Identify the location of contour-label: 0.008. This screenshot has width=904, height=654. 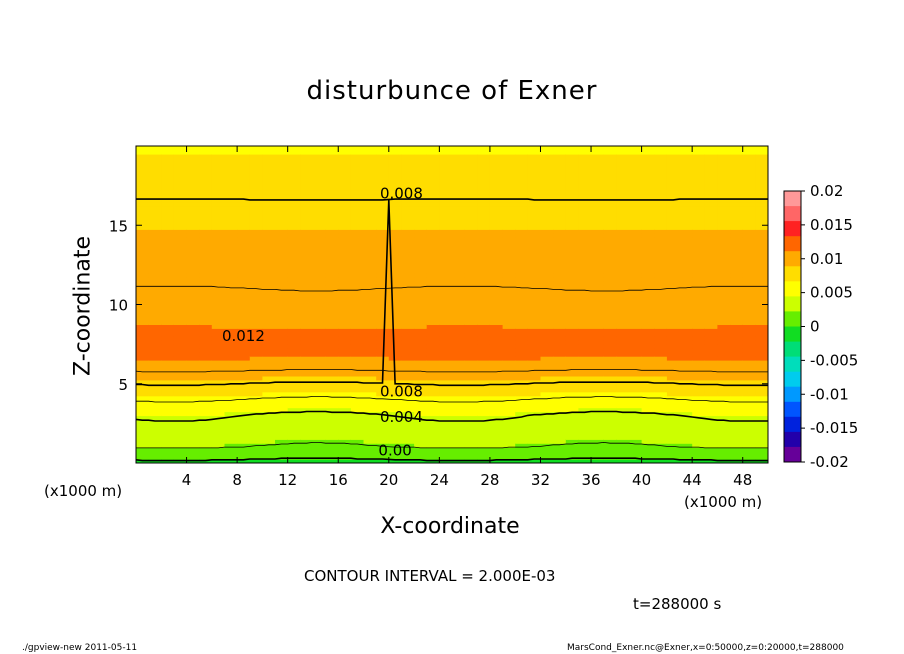
(401, 194).